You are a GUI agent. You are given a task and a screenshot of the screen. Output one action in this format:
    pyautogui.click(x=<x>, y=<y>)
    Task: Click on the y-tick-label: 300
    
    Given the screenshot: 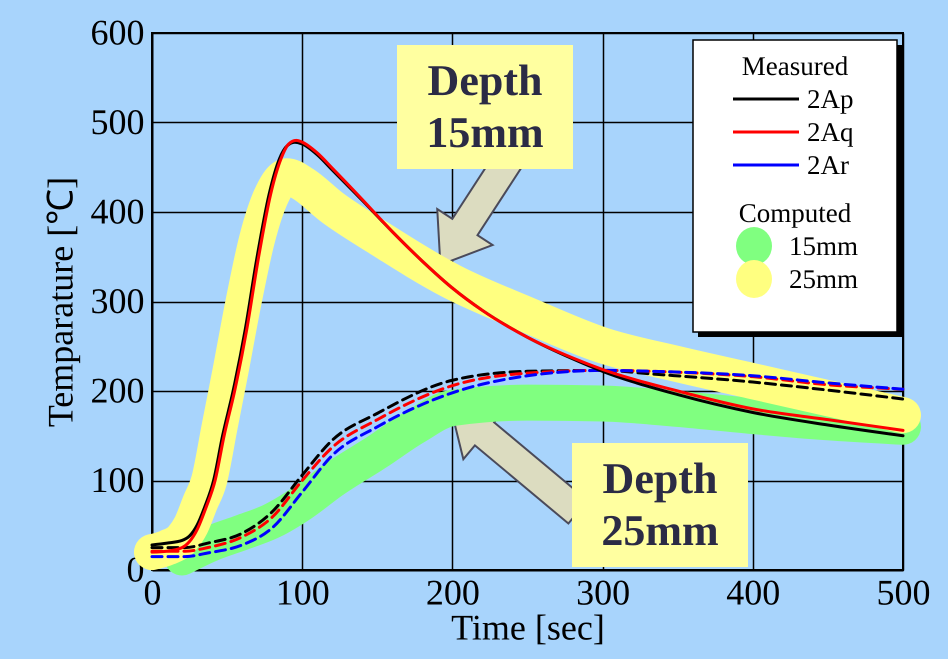 What is the action you would take?
    pyautogui.click(x=117, y=301)
    